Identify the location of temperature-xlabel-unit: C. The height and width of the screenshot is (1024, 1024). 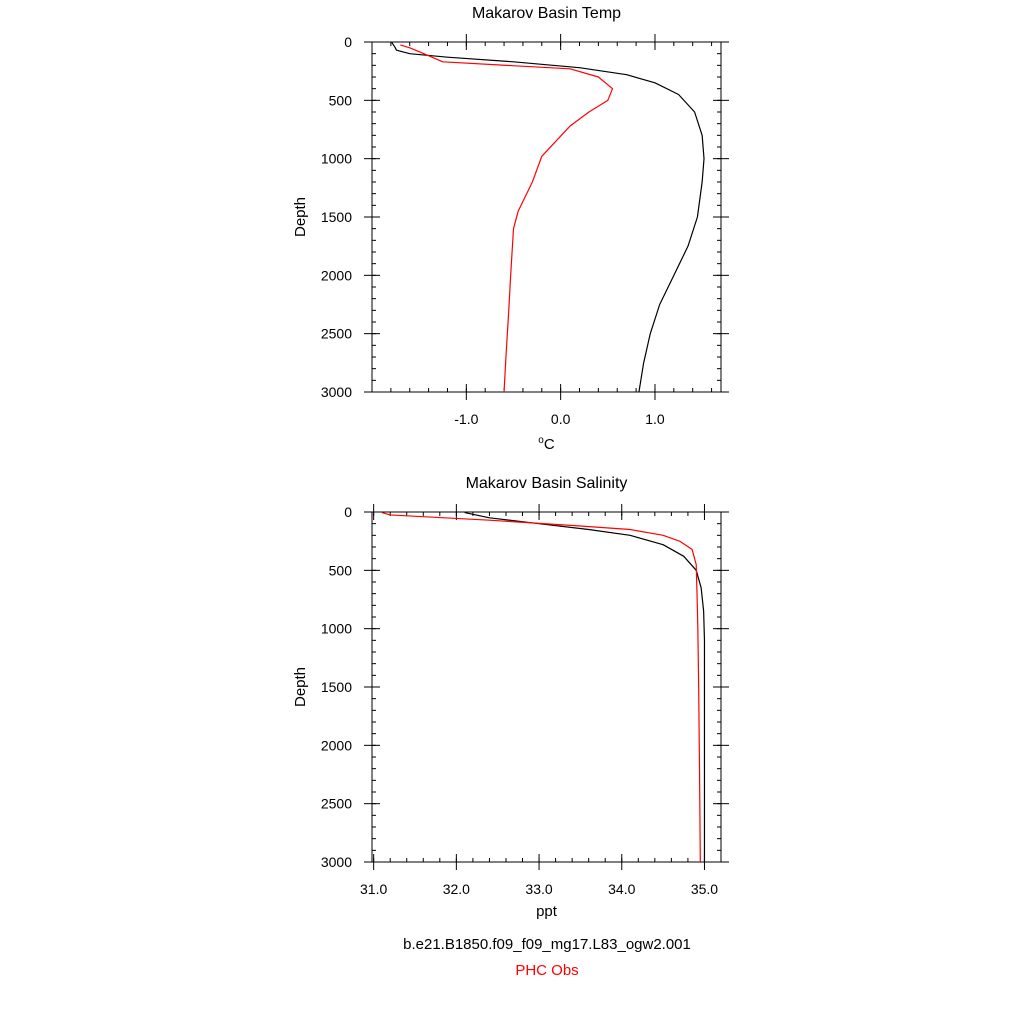
(549, 444).